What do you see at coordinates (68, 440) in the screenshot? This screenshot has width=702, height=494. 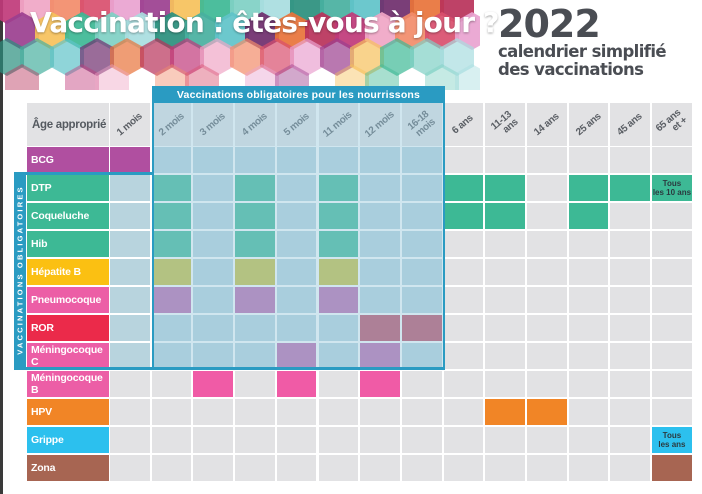 I see `vaccine-name: Grippe` at bounding box center [68, 440].